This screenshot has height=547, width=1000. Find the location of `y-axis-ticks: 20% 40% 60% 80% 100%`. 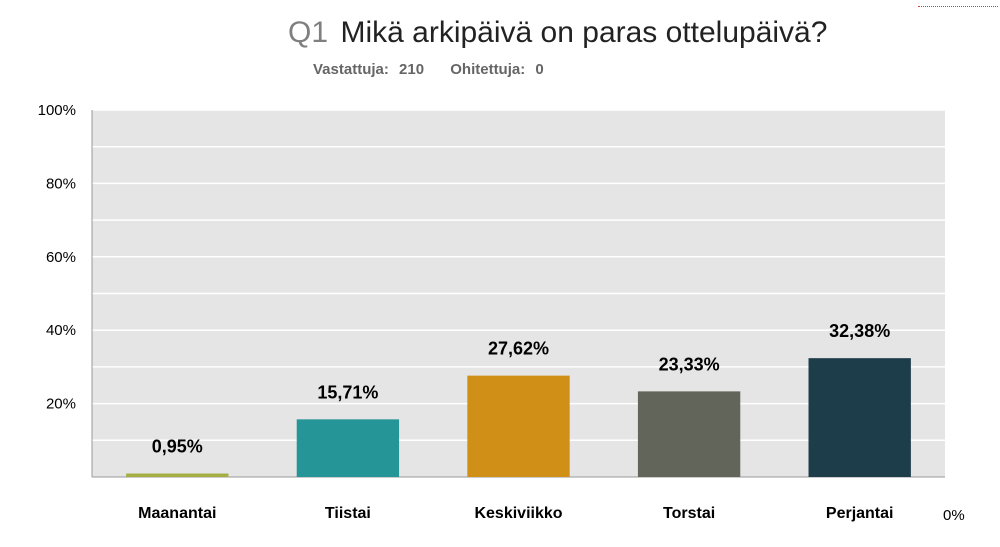

y-axis-ticks: 20% 40% 60% 80% 100% is located at coordinates (57, 257).